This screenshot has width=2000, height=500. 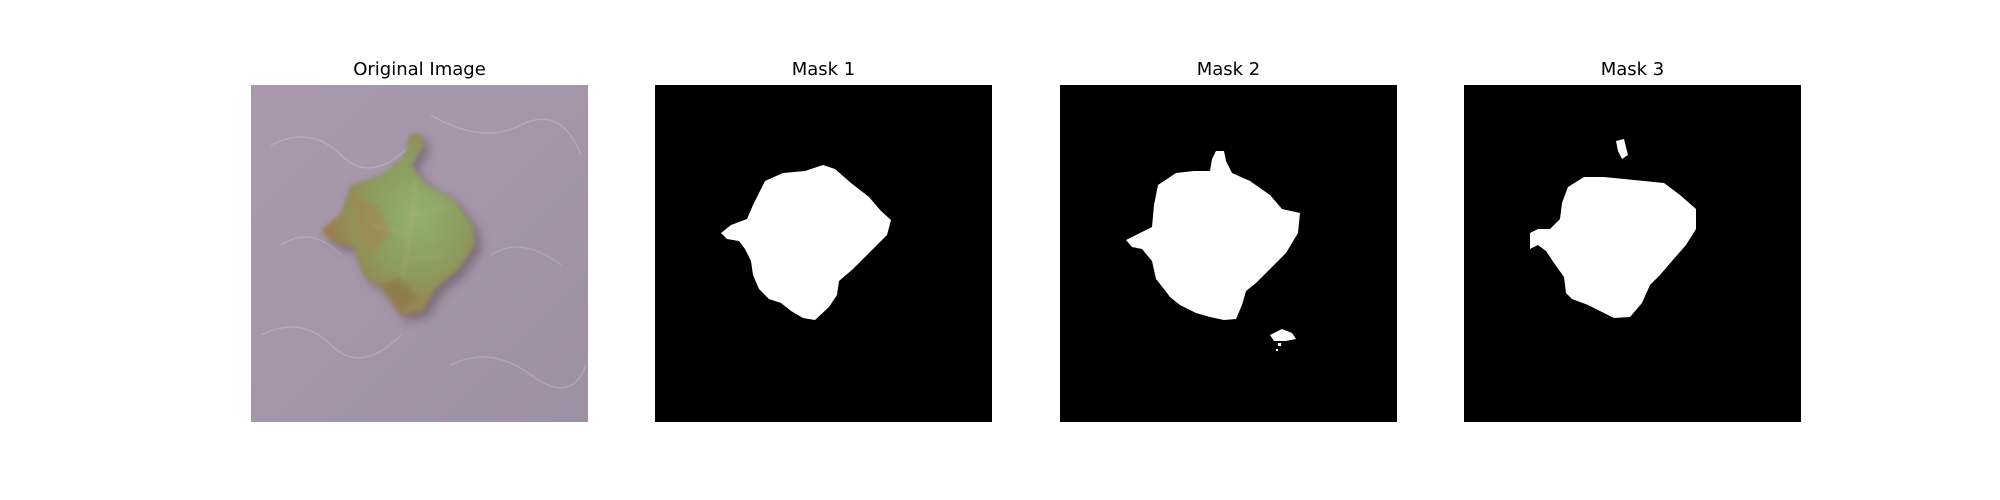 I want to click on mask-2-image, so click(x=1228, y=253).